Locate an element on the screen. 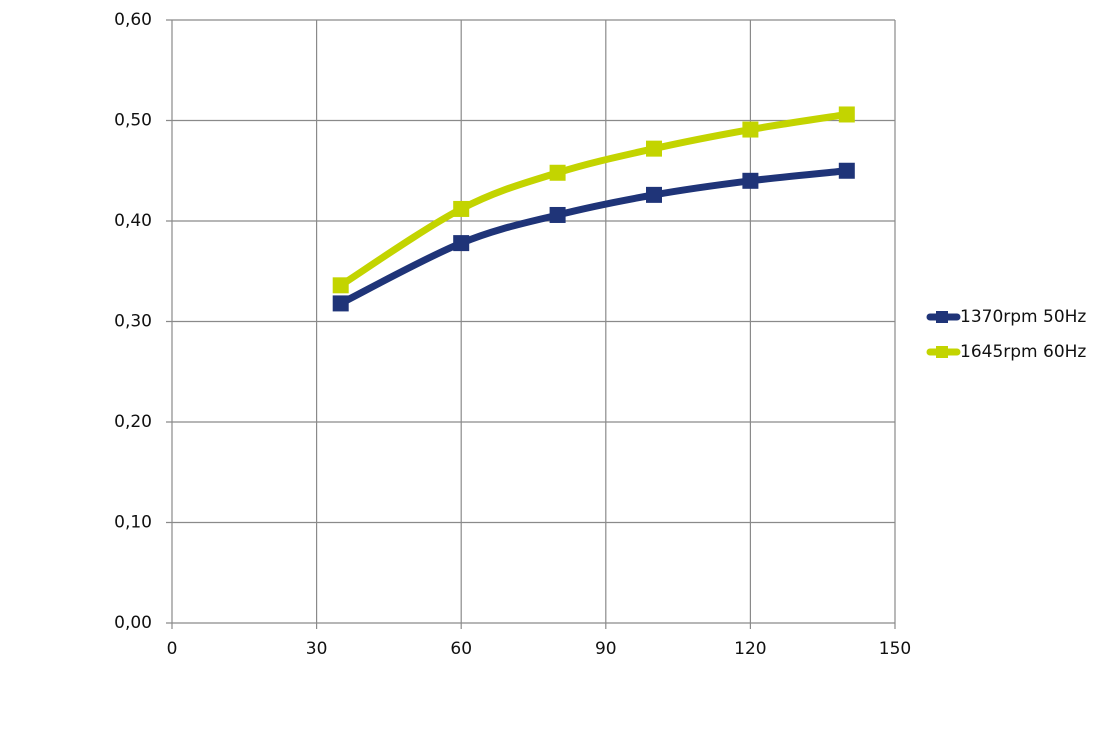 This screenshot has width=1110, height=735. y-tick-label: 0,50 is located at coordinates (133, 121).